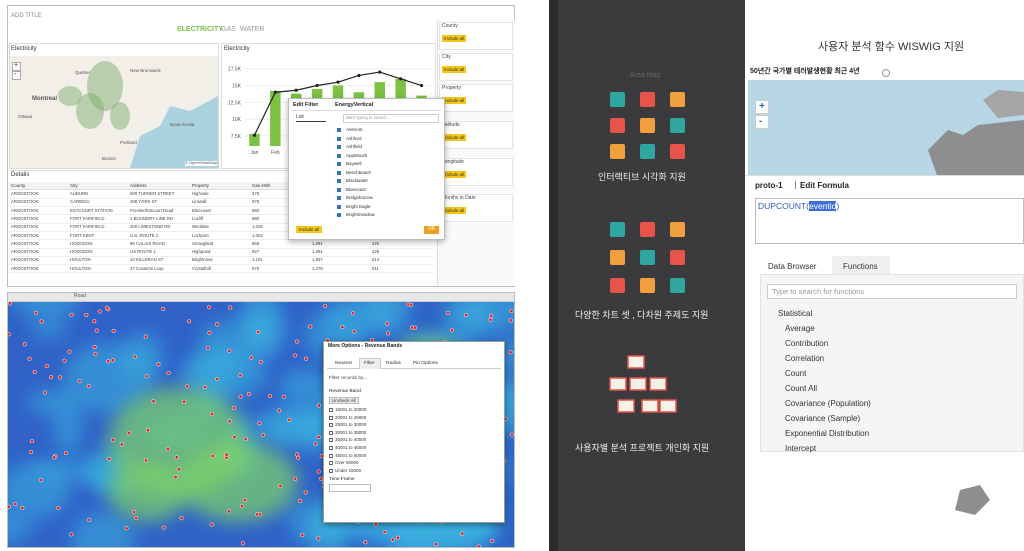 The image size is (1024, 551). Describe the element at coordinates (425, 363) in the screenshot. I see `tab: Pin Options` at that location.